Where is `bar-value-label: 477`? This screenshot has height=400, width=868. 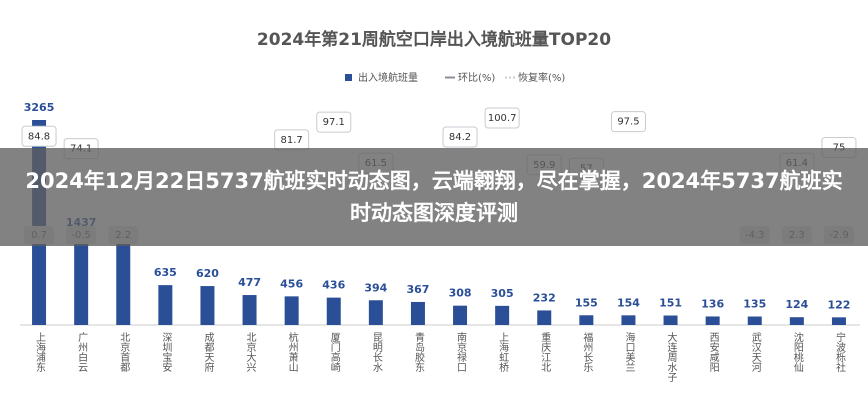
bar-value-label: 477 is located at coordinates (249, 282).